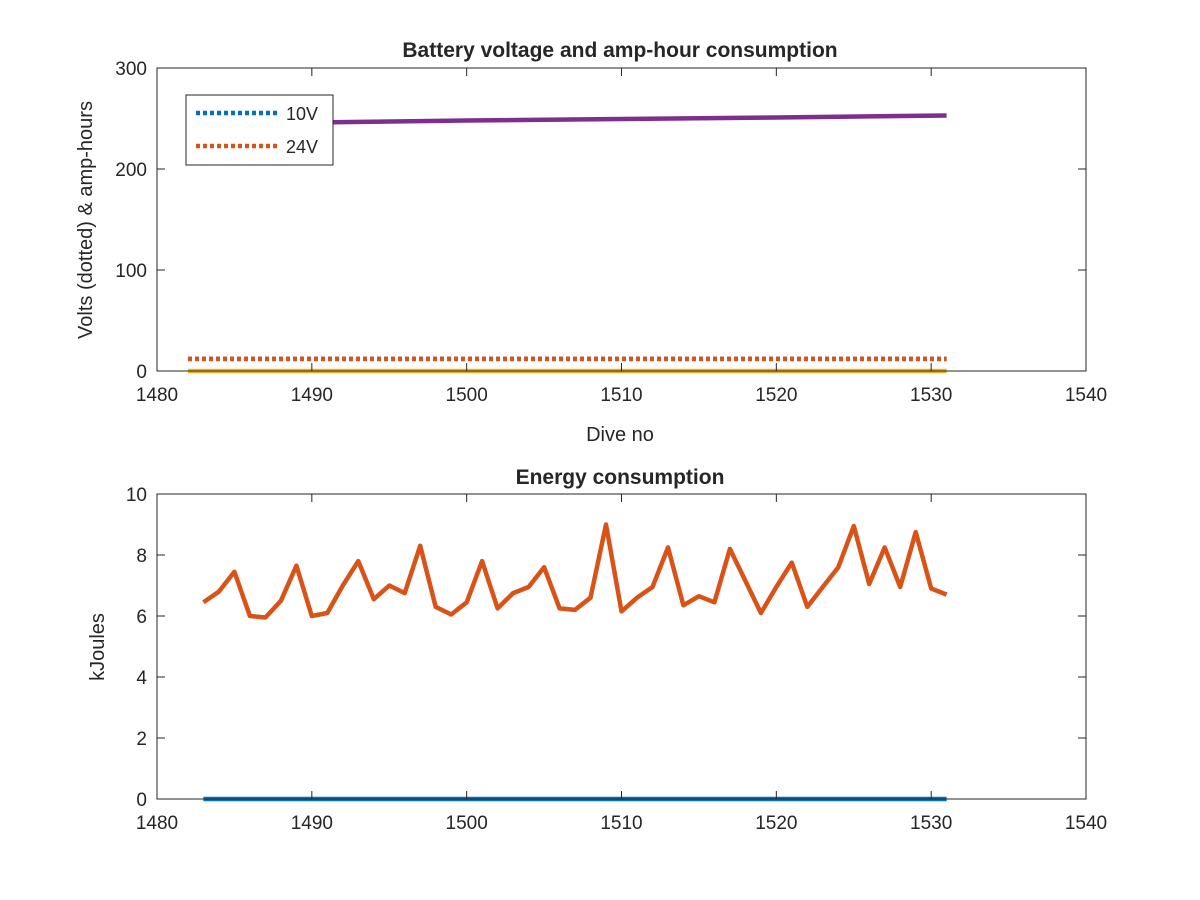  Describe the element at coordinates (141, 739) in the screenshot. I see `energy-y-tick-label: 2` at that location.